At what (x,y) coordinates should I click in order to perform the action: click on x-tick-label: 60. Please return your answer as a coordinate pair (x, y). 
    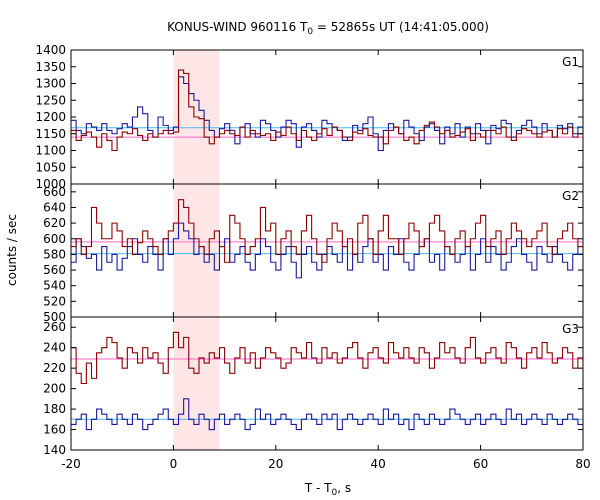
    Looking at the image, I should click on (480, 464).